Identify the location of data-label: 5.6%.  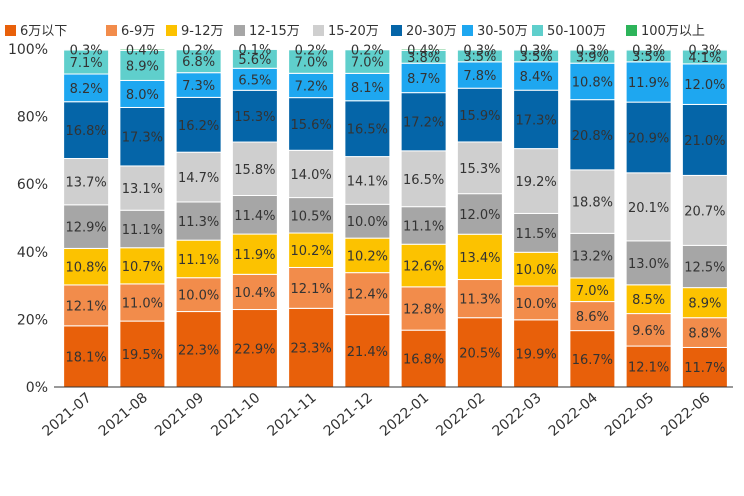
(254, 60).